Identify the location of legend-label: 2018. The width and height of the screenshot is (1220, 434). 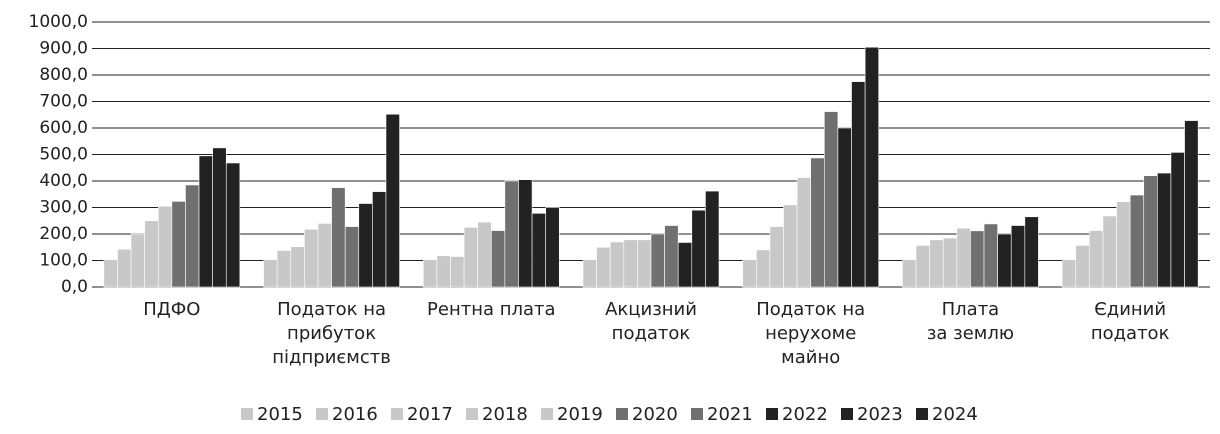
(505, 414).